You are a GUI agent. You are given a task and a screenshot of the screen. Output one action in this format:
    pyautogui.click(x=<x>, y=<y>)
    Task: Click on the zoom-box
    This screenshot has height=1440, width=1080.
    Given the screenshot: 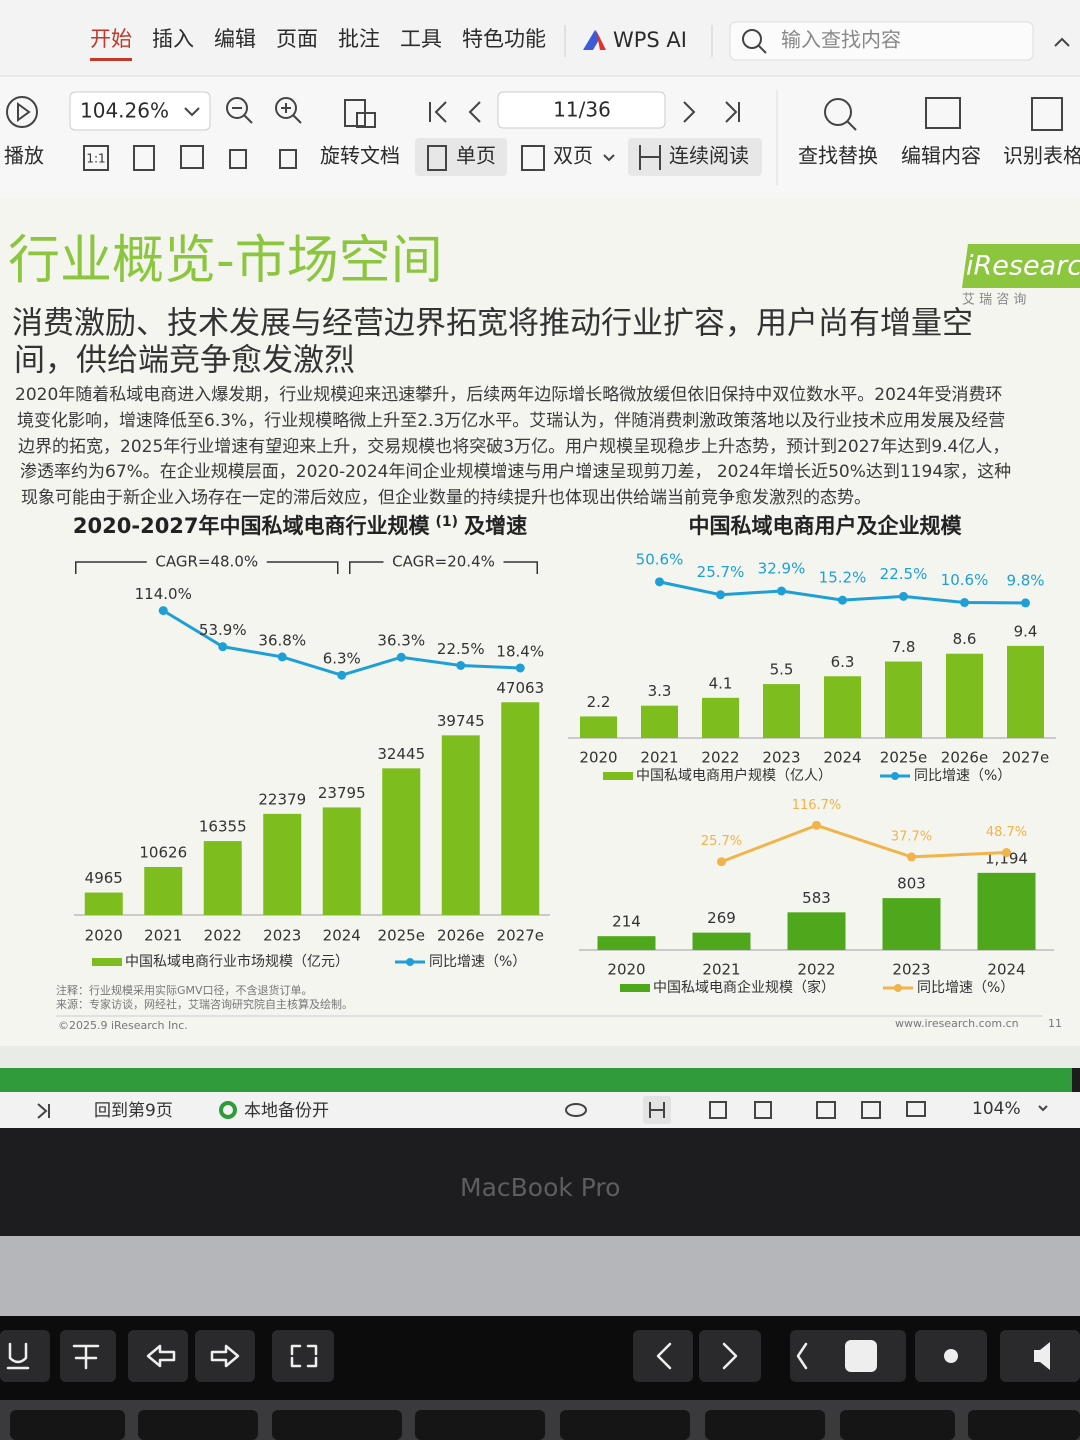 What is the action you would take?
    pyautogui.click(x=140, y=111)
    